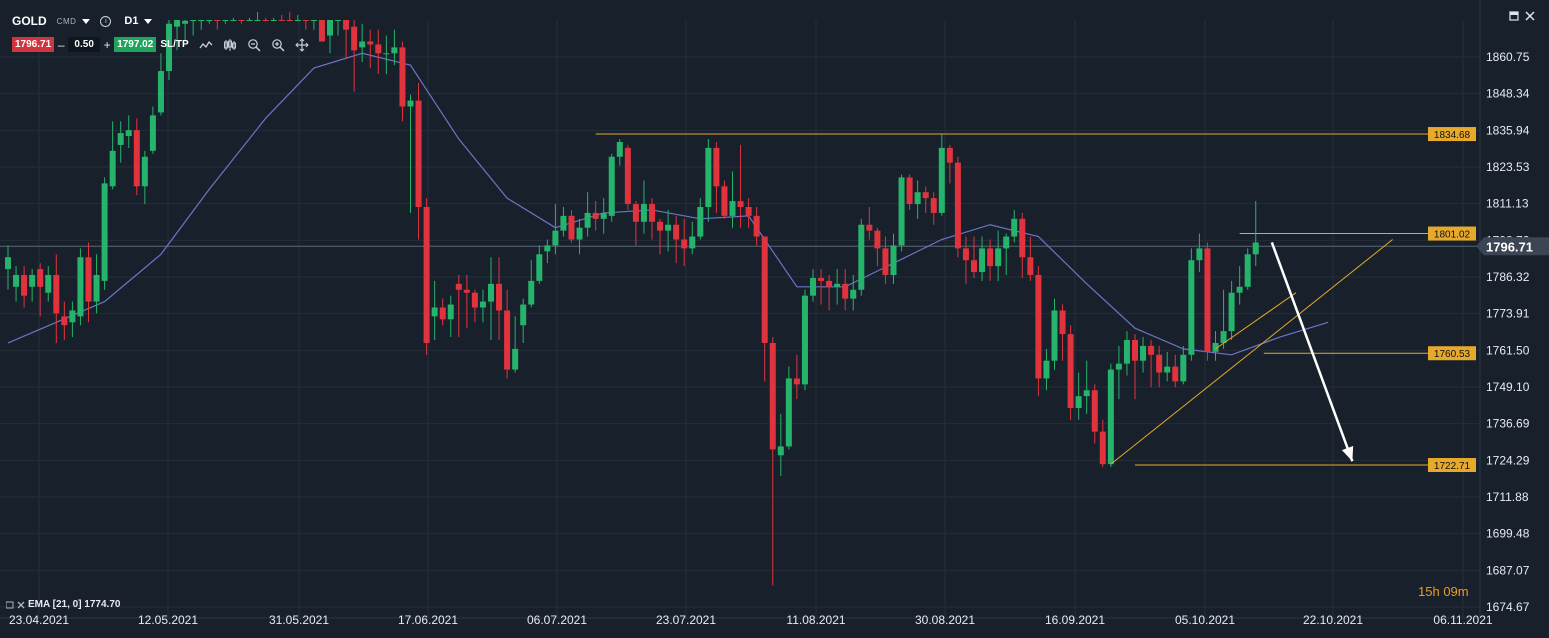  I want to click on buy-price-button: 1797.02, so click(135, 44).